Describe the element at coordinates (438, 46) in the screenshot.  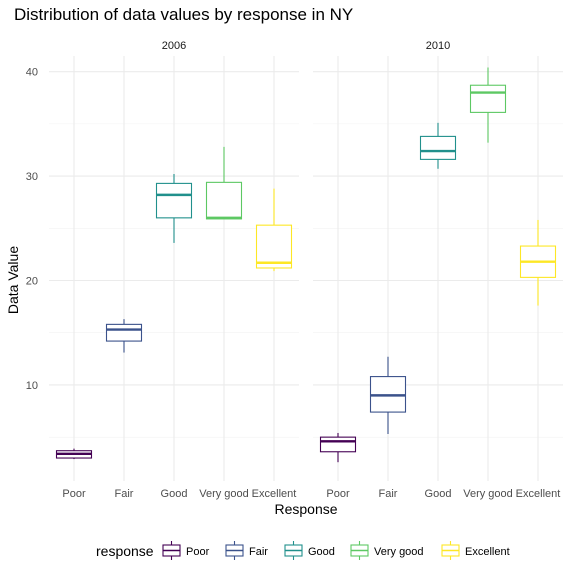
I see `panel-strip-label: 2010` at that location.